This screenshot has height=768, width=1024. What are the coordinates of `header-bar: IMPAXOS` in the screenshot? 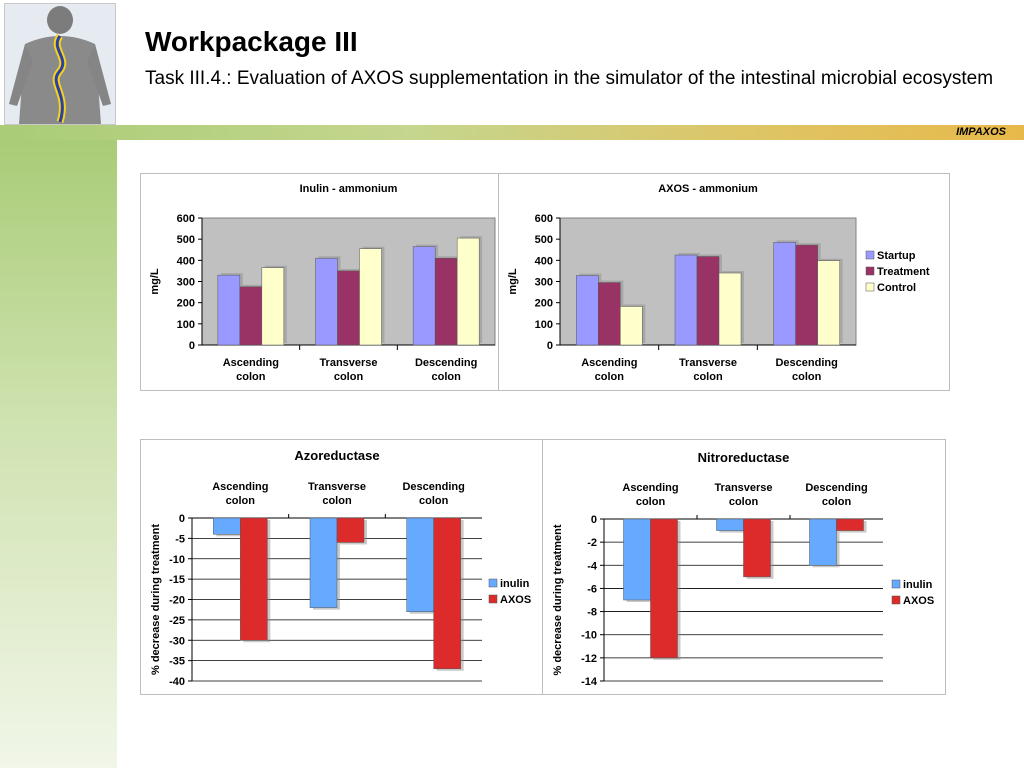 It's located at (512, 132).